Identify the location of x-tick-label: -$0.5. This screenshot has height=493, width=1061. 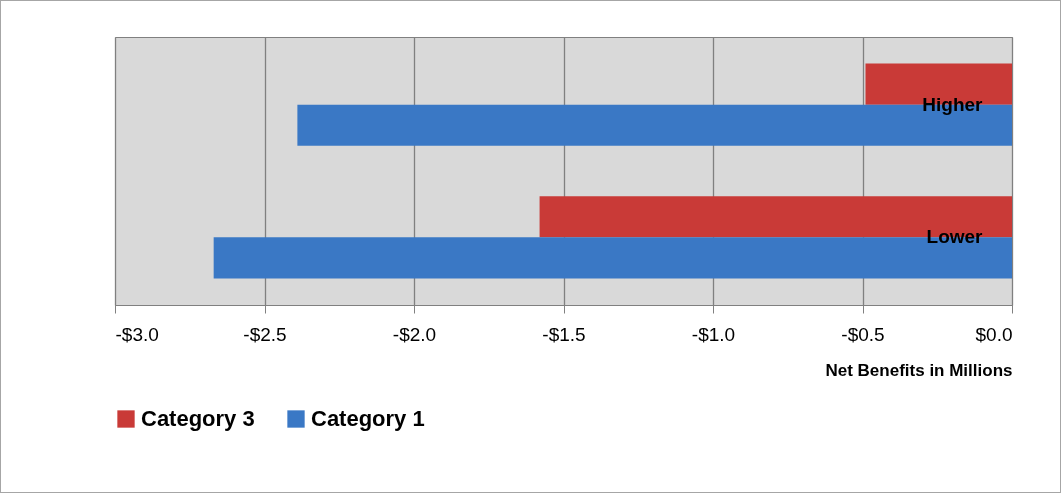
(863, 334).